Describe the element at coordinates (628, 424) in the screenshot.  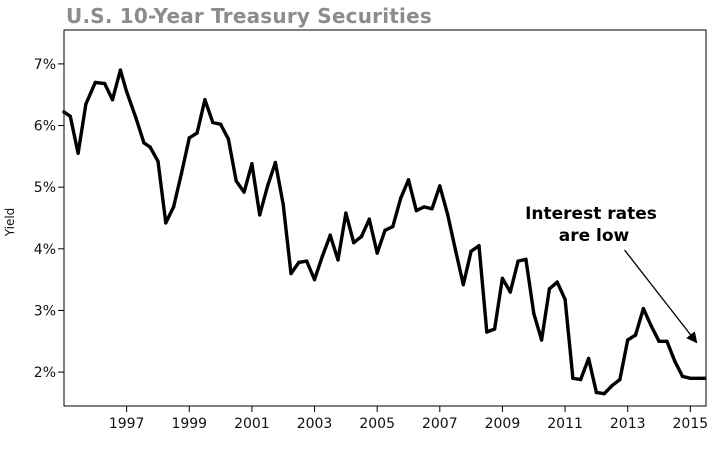
I see `x-tick-label: 2013` at that location.